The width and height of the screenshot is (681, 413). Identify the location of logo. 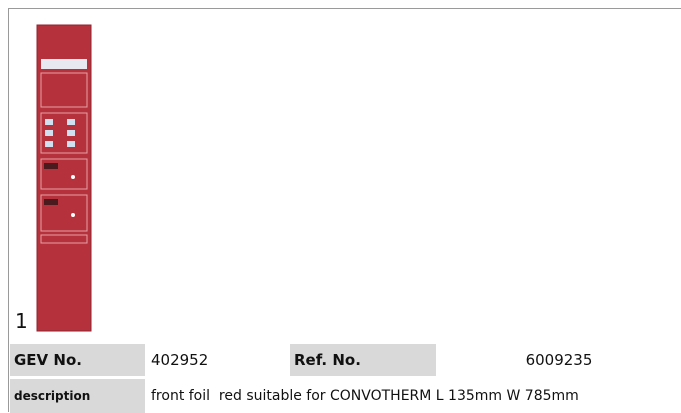
(64, 64).